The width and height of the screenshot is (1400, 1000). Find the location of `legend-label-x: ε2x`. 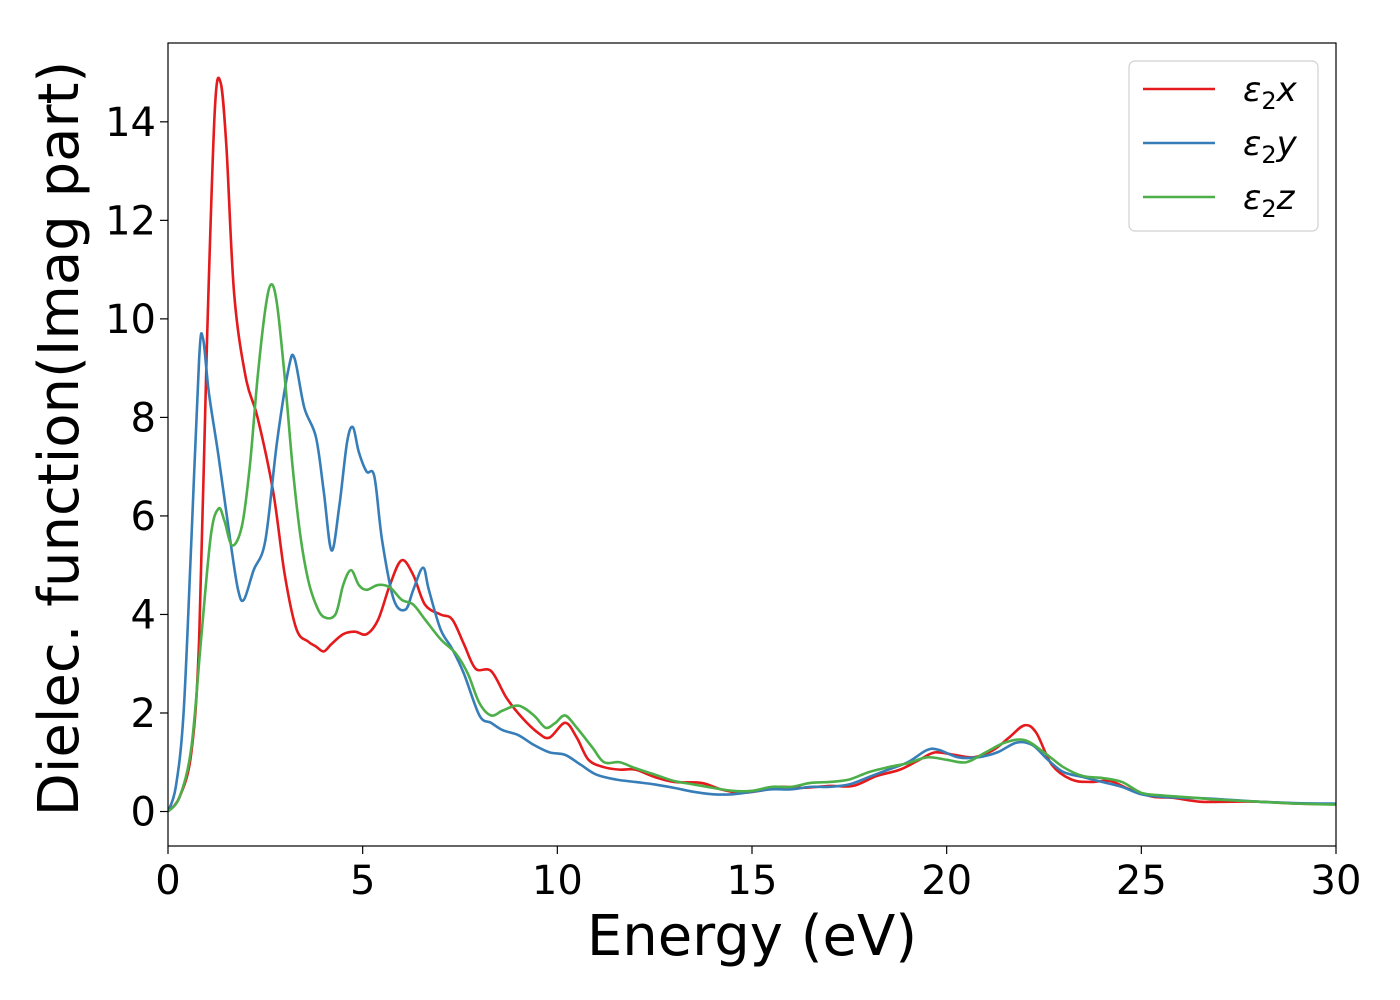

legend-label-x: ε2x is located at coordinates (1270, 92).